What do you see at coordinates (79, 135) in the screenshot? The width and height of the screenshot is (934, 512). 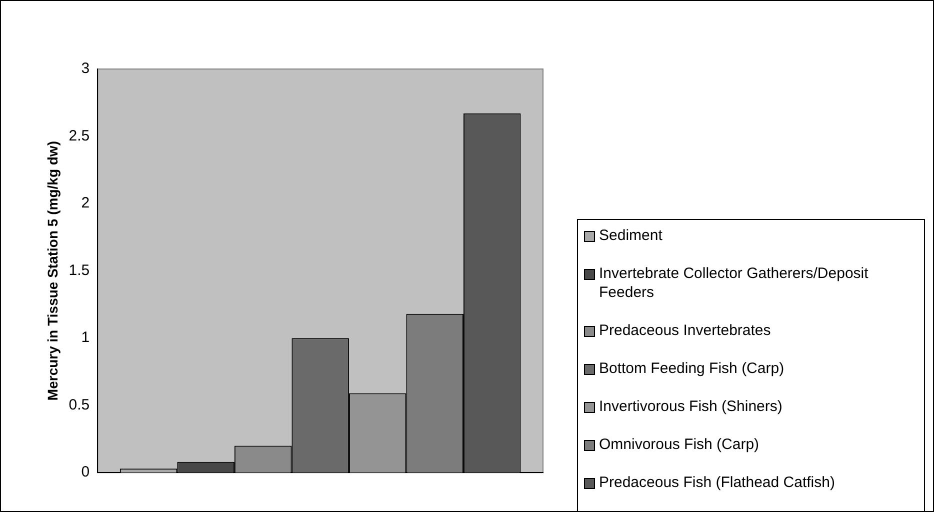 I see `y-tick-label: 2.5` at bounding box center [79, 135].